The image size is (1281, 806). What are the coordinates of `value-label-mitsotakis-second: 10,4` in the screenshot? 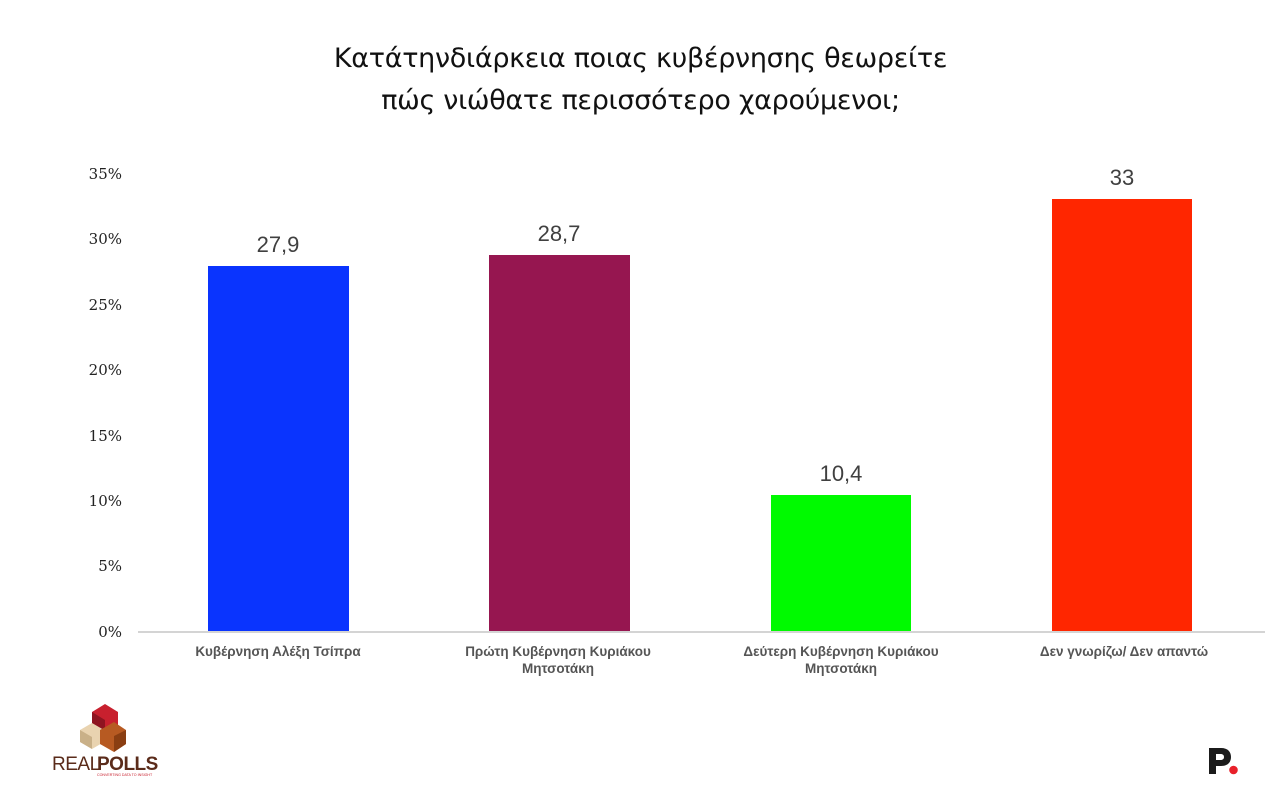 It's located at (841, 473).